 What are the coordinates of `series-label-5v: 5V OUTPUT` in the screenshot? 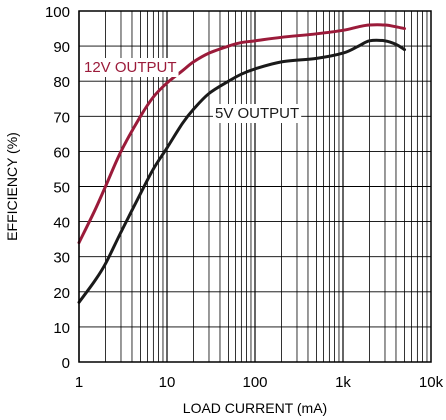 It's located at (257, 113).